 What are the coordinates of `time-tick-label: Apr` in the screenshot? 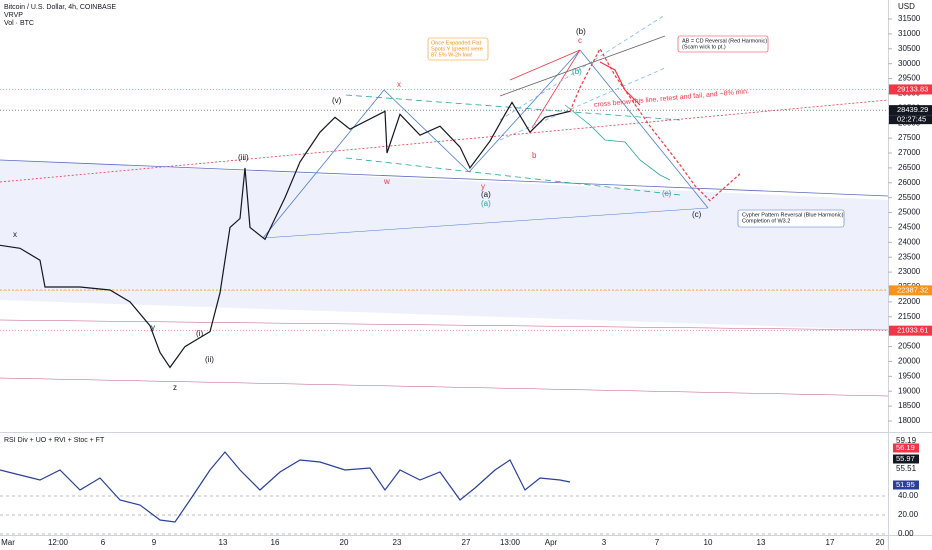 It's located at (551, 542).